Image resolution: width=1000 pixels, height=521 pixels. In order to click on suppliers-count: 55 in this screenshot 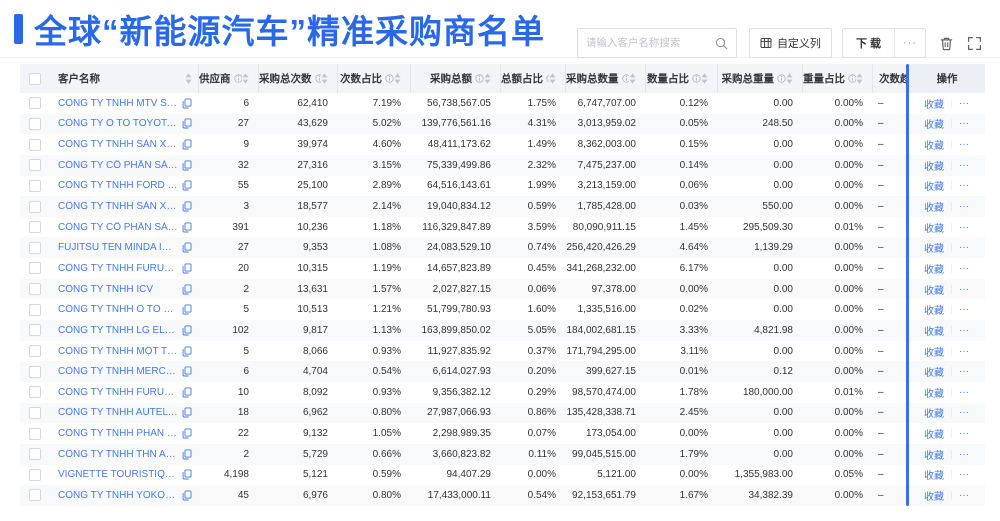, I will do `click(243, 186)`.